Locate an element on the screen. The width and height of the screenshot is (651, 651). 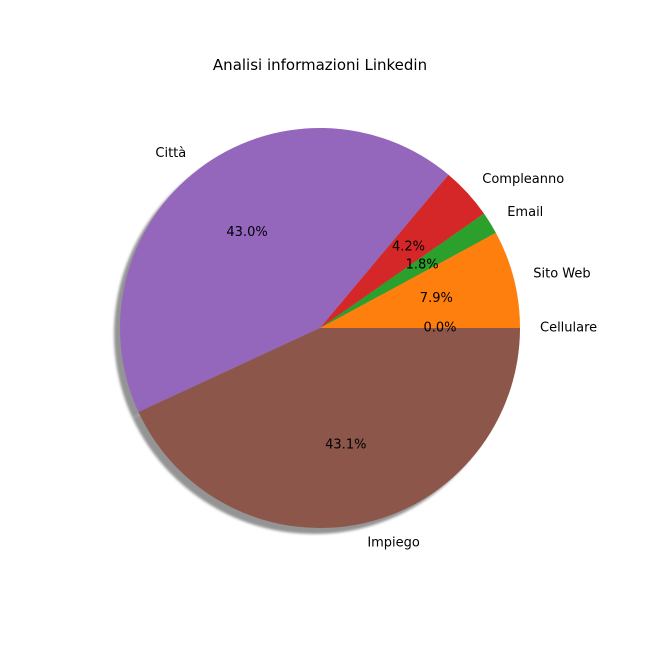
percent-label-compleanno: 4.2% is located at coordinates (408, 246).